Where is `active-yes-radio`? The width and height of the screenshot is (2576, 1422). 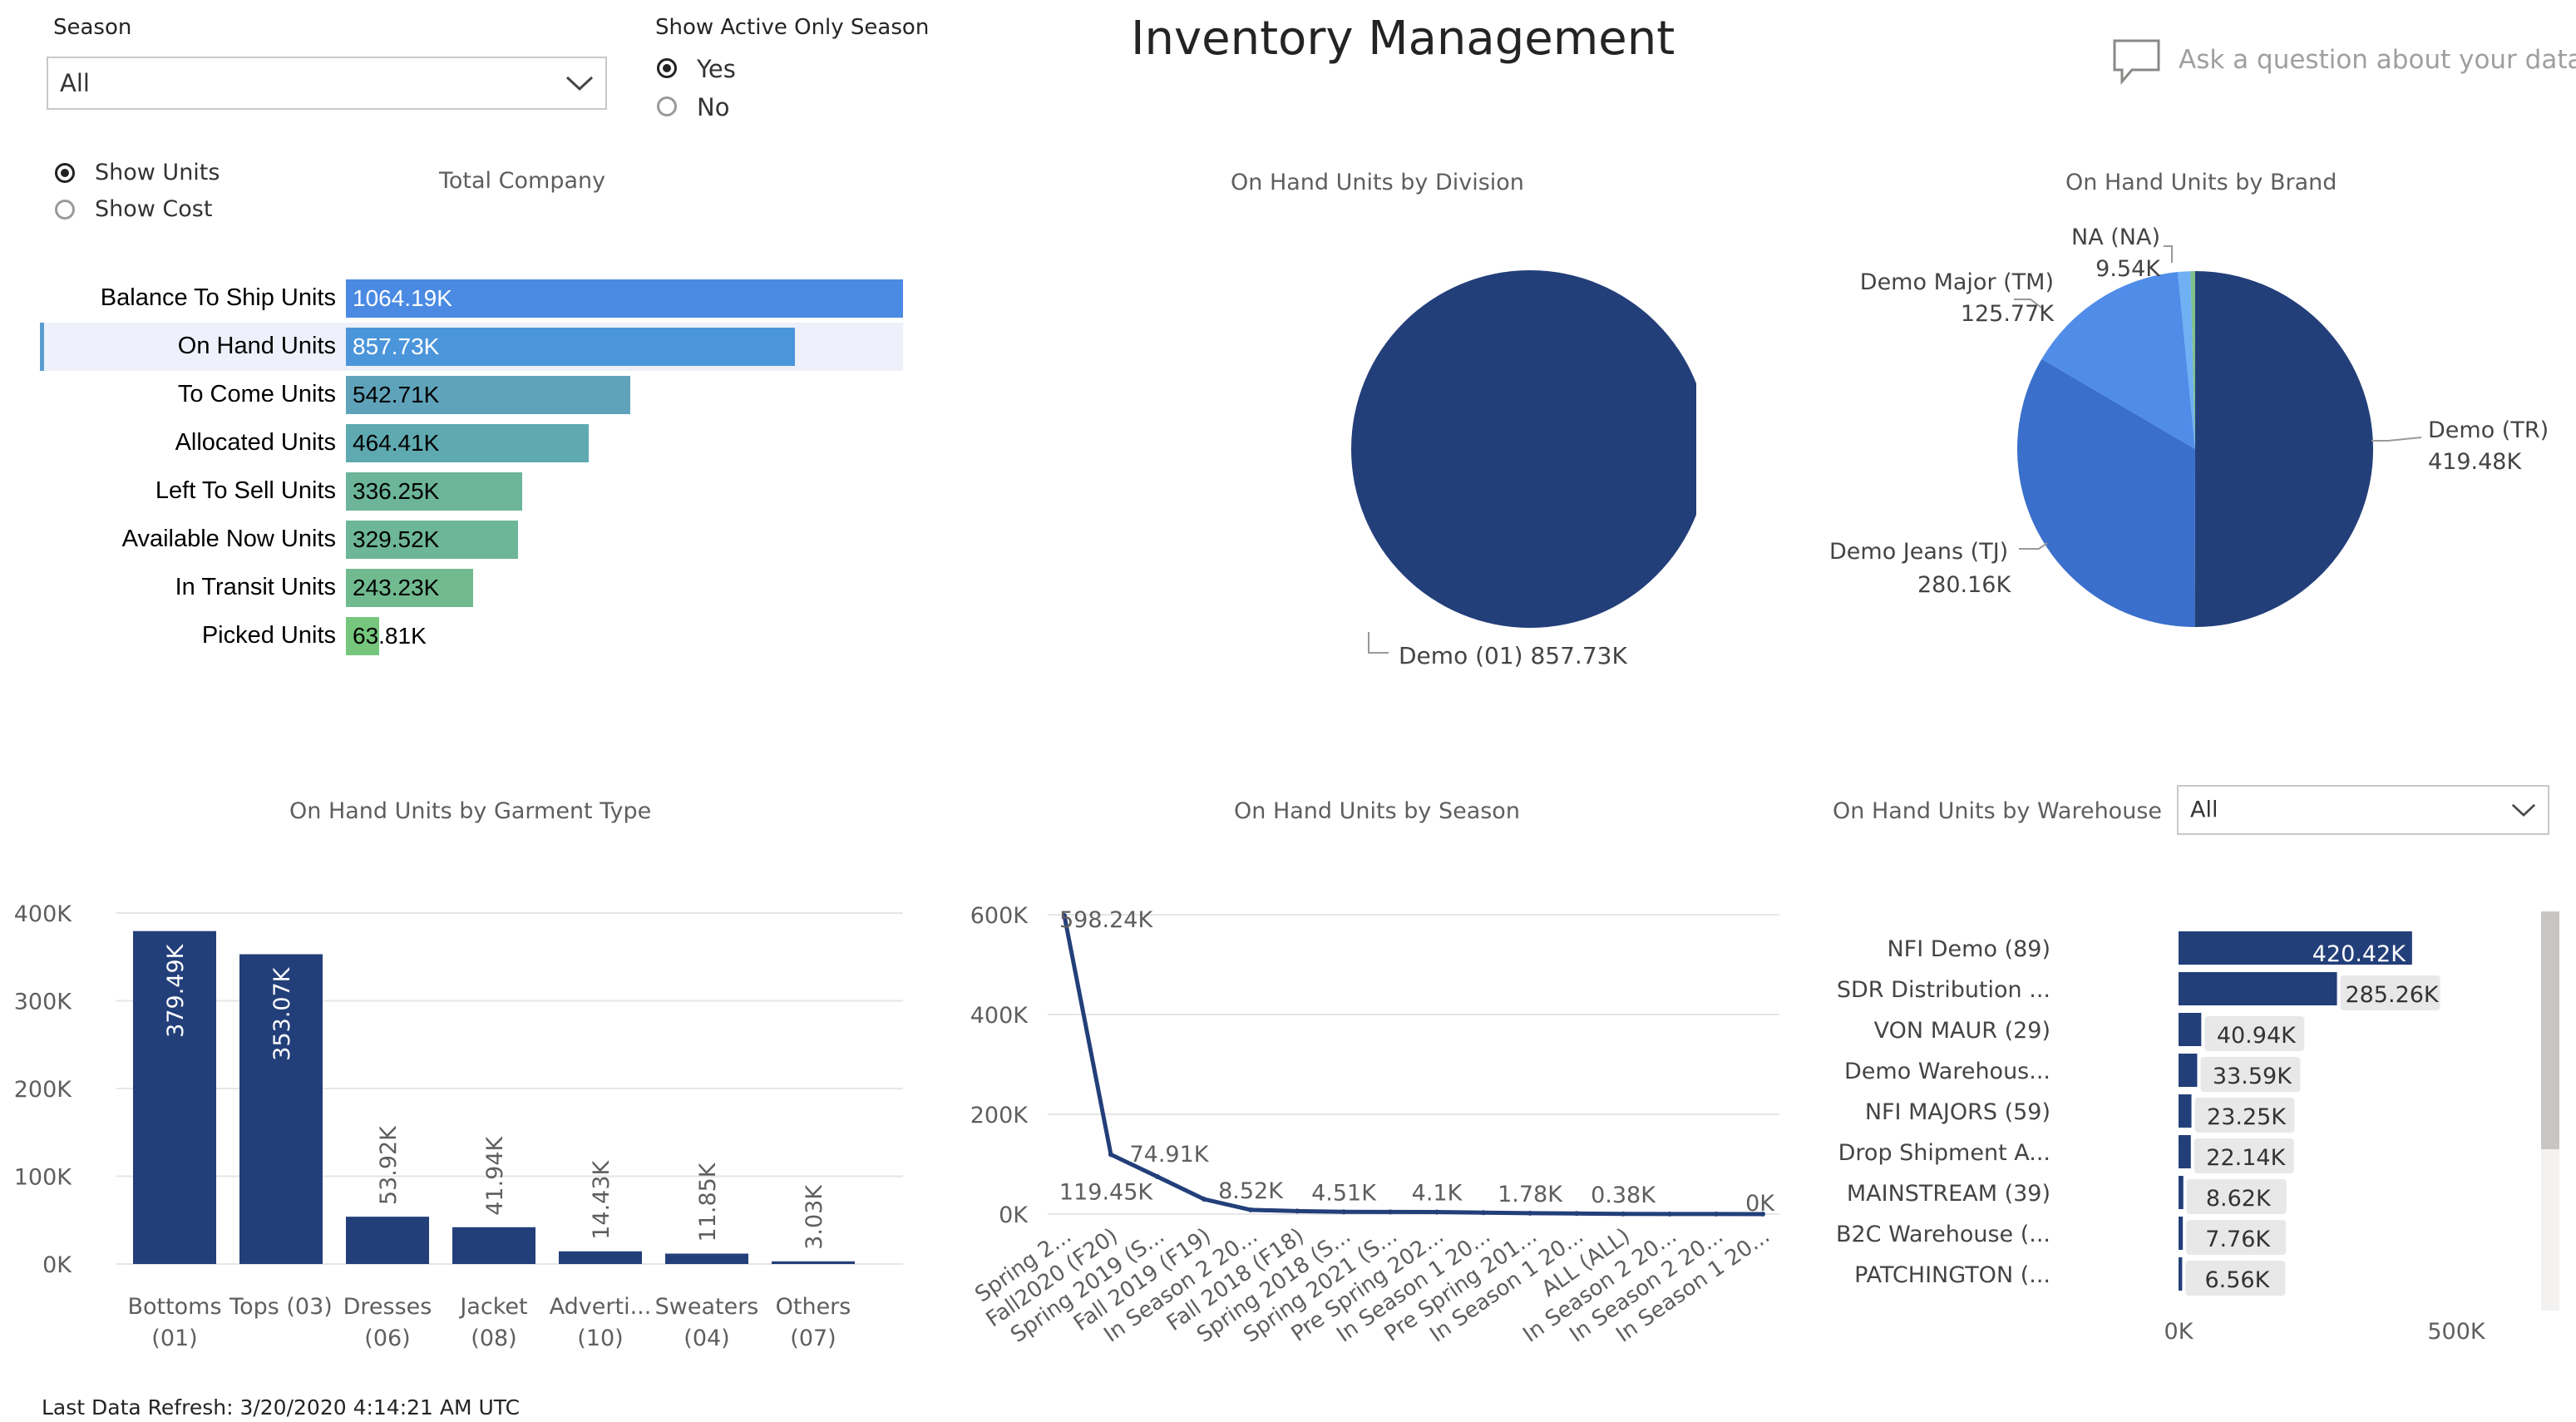
active-yes-radio is located at coordinates (667, 68).